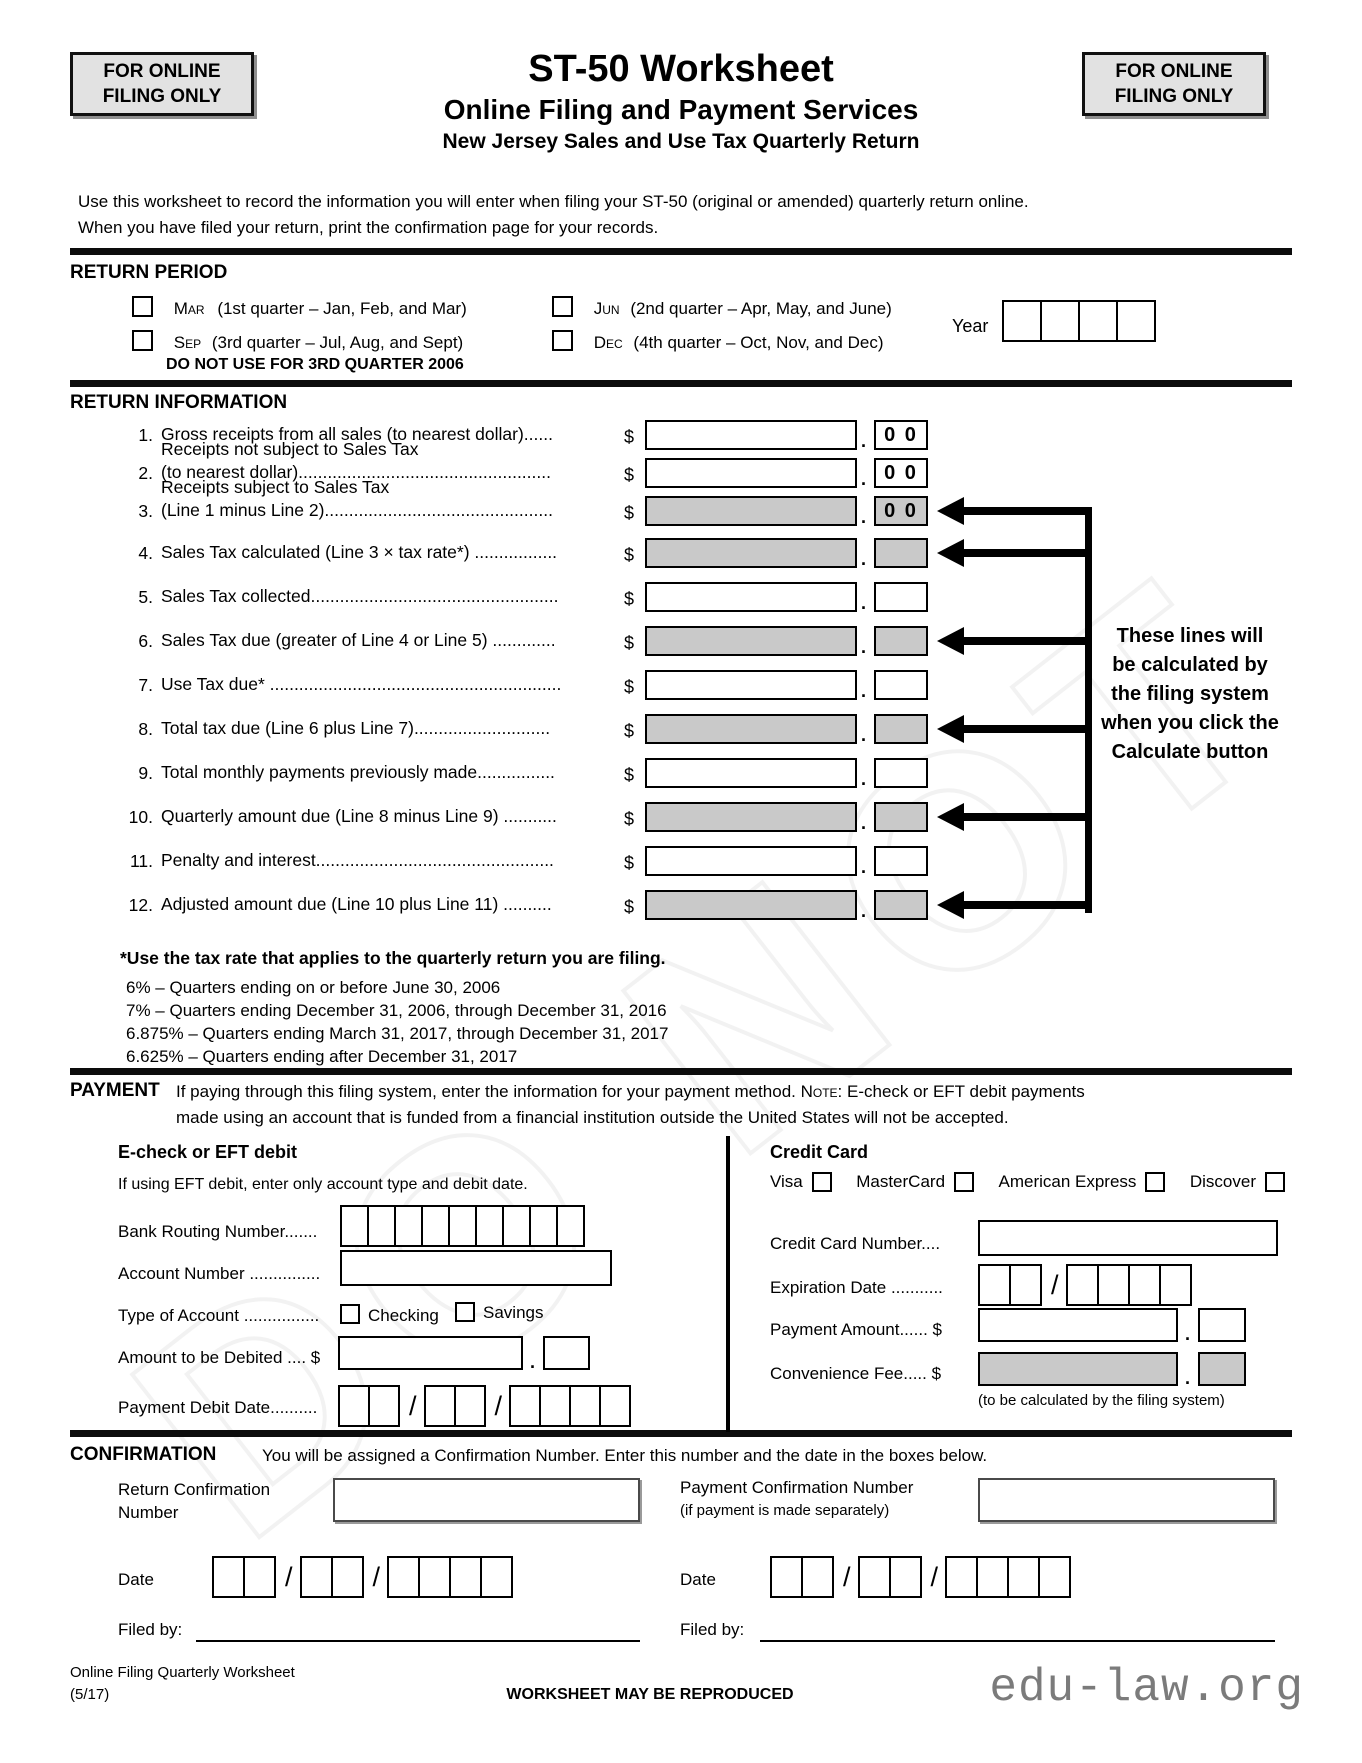  I want to click on checking-checkbox, so click(350, 1314).